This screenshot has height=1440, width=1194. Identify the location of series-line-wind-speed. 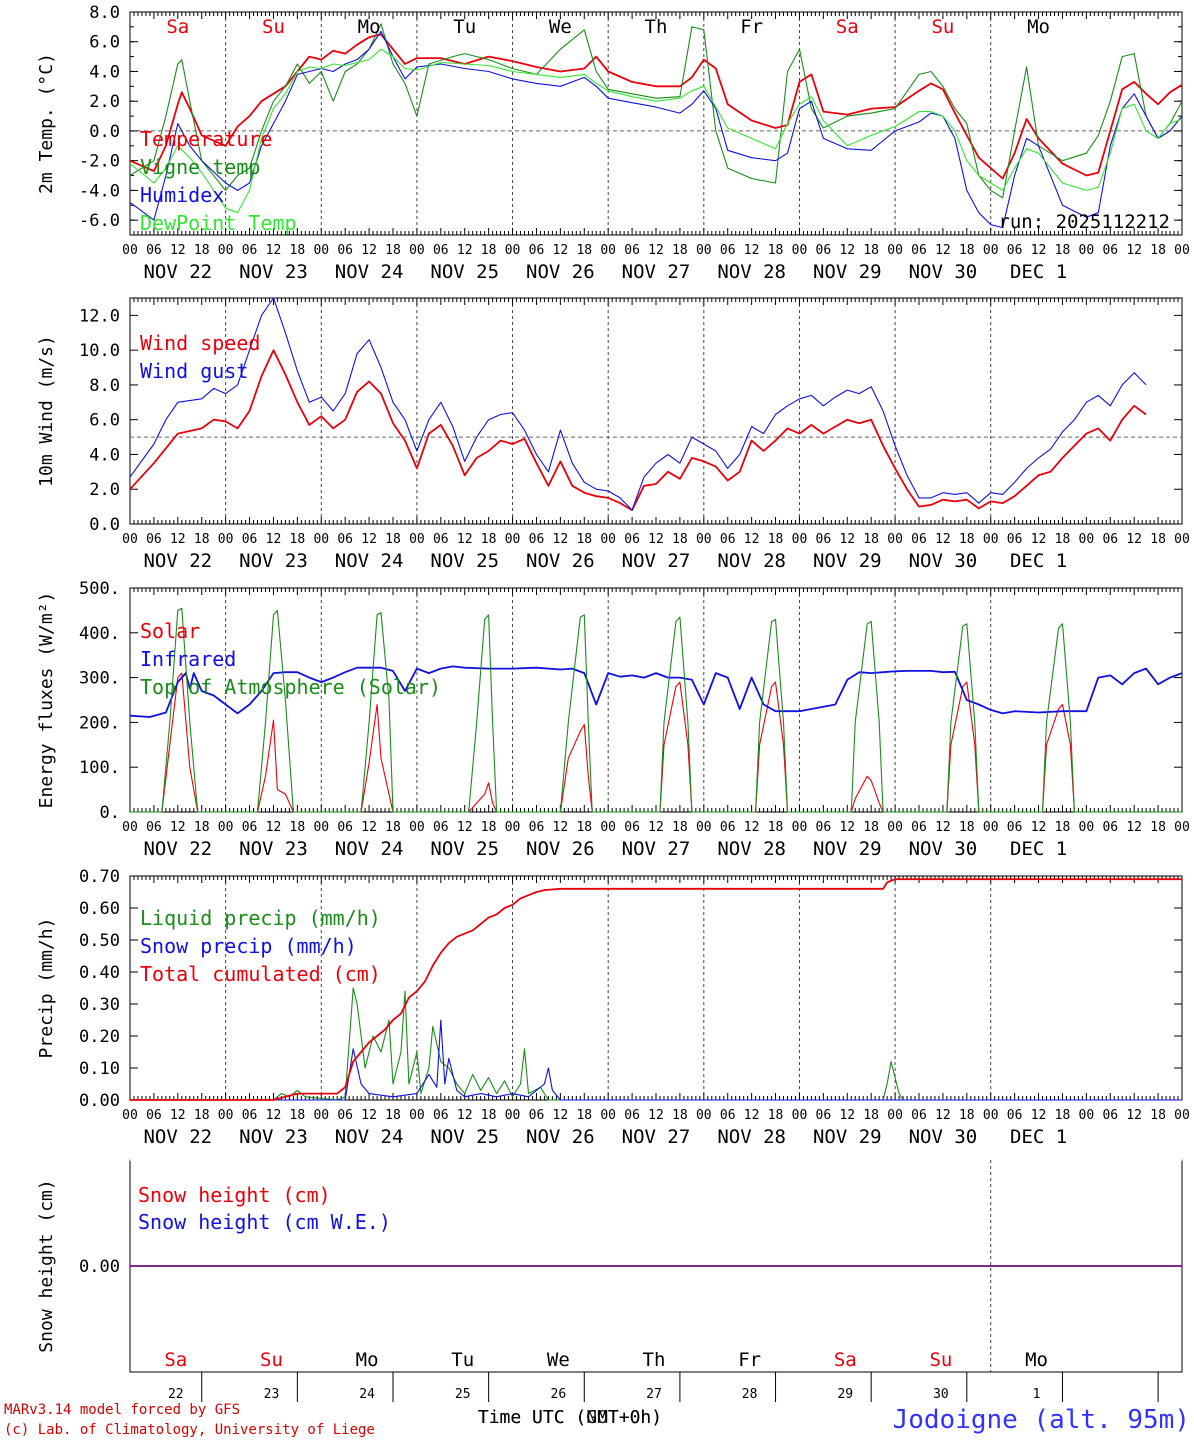
(638, 430).